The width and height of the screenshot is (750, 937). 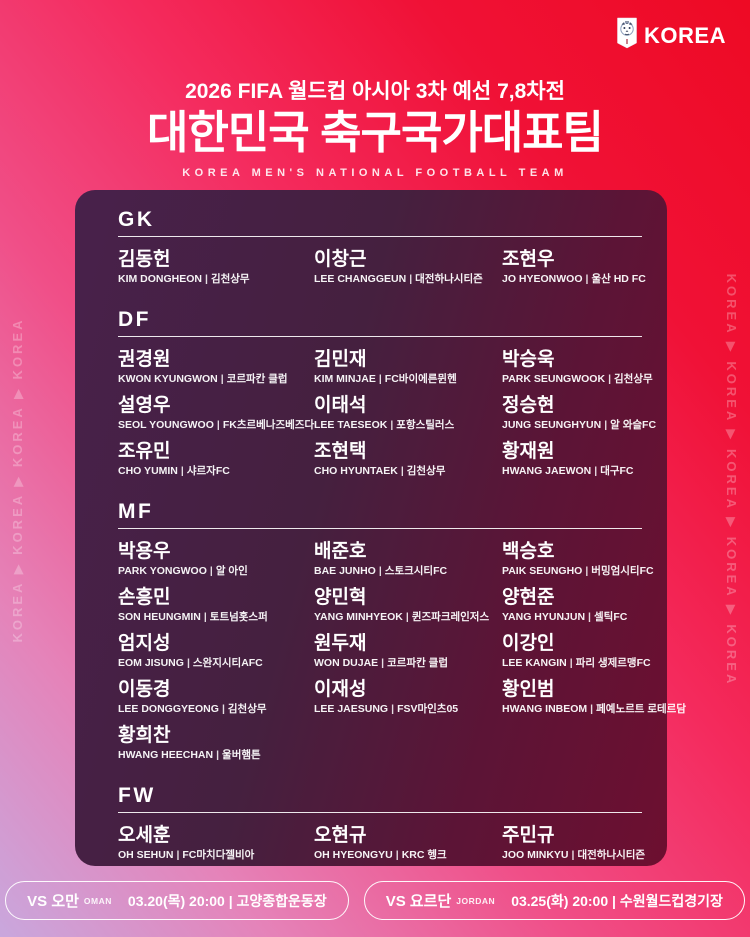 I want to click on position-label: GK, so click(x=136, y=219).